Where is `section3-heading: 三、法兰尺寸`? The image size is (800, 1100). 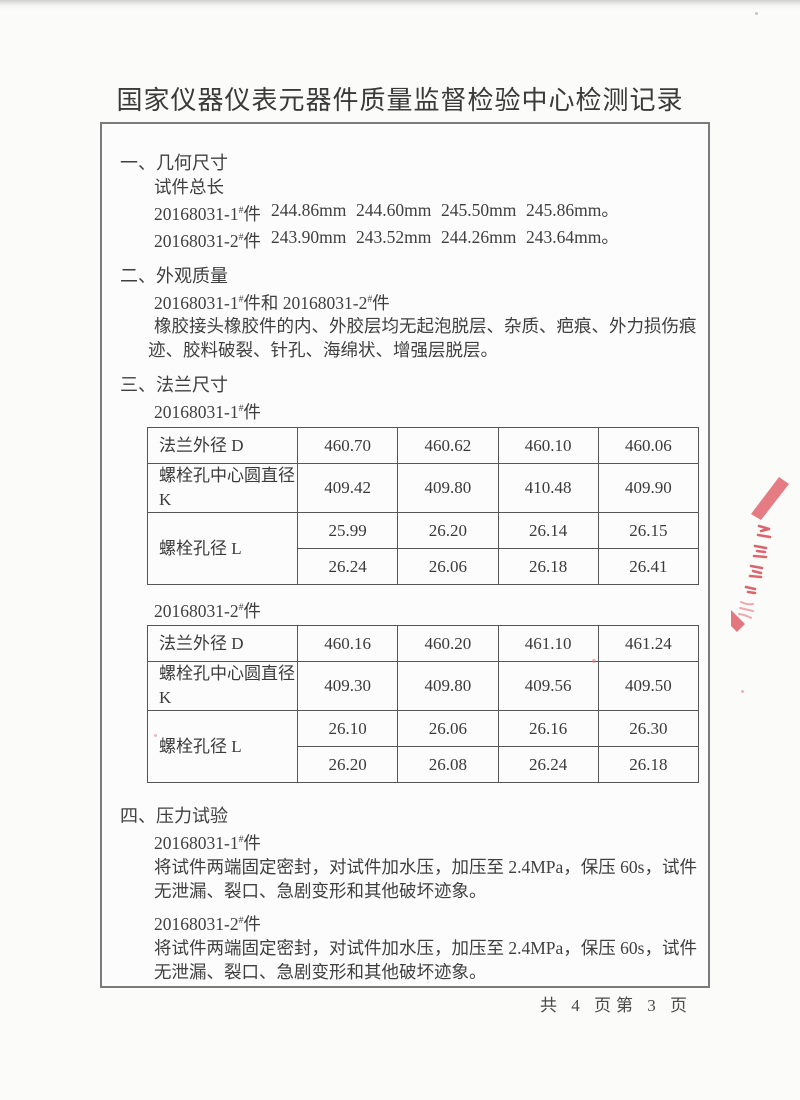 section3-heading: 三、法兰尺寸 is located at coordinates (174, 385).